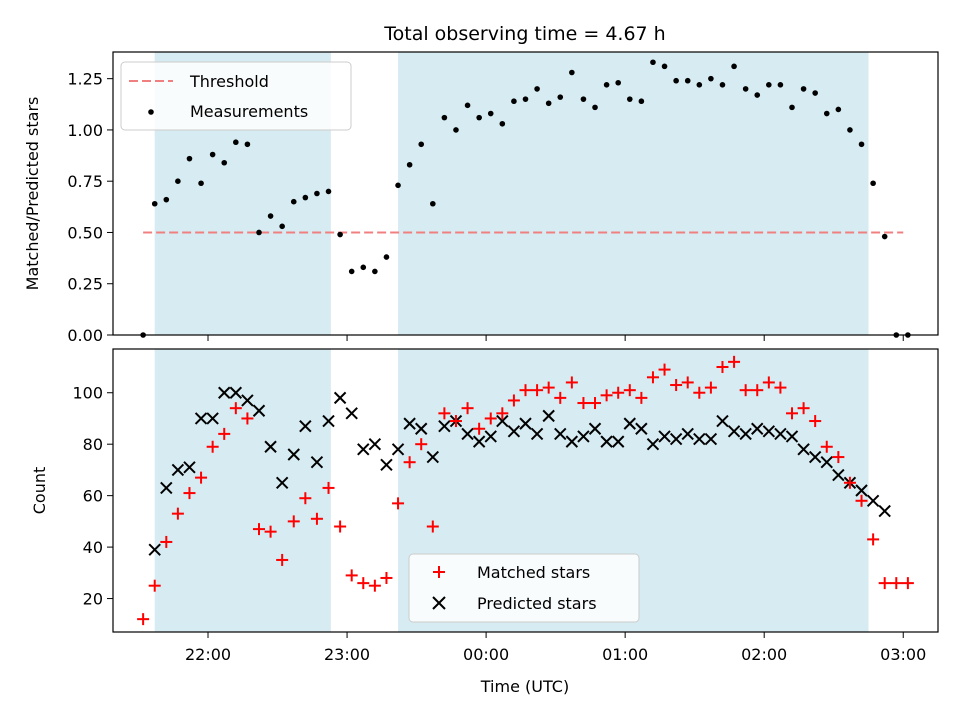 The image size is (960, 720). Describe the element at coordinates (439, 572) in the screenshot. I see `legend-matched-swatch` at that location.